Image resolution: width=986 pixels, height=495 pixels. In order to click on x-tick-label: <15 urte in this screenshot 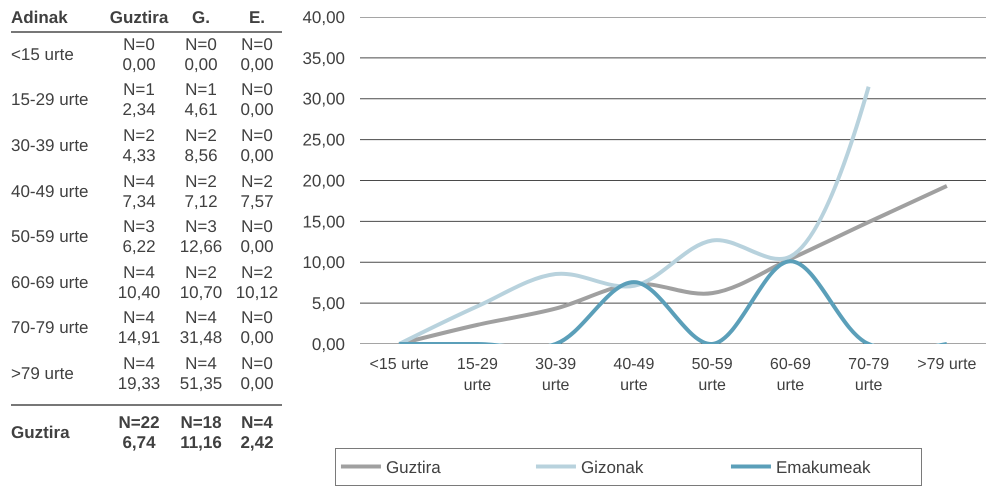, I will do `click(399, 364)`.